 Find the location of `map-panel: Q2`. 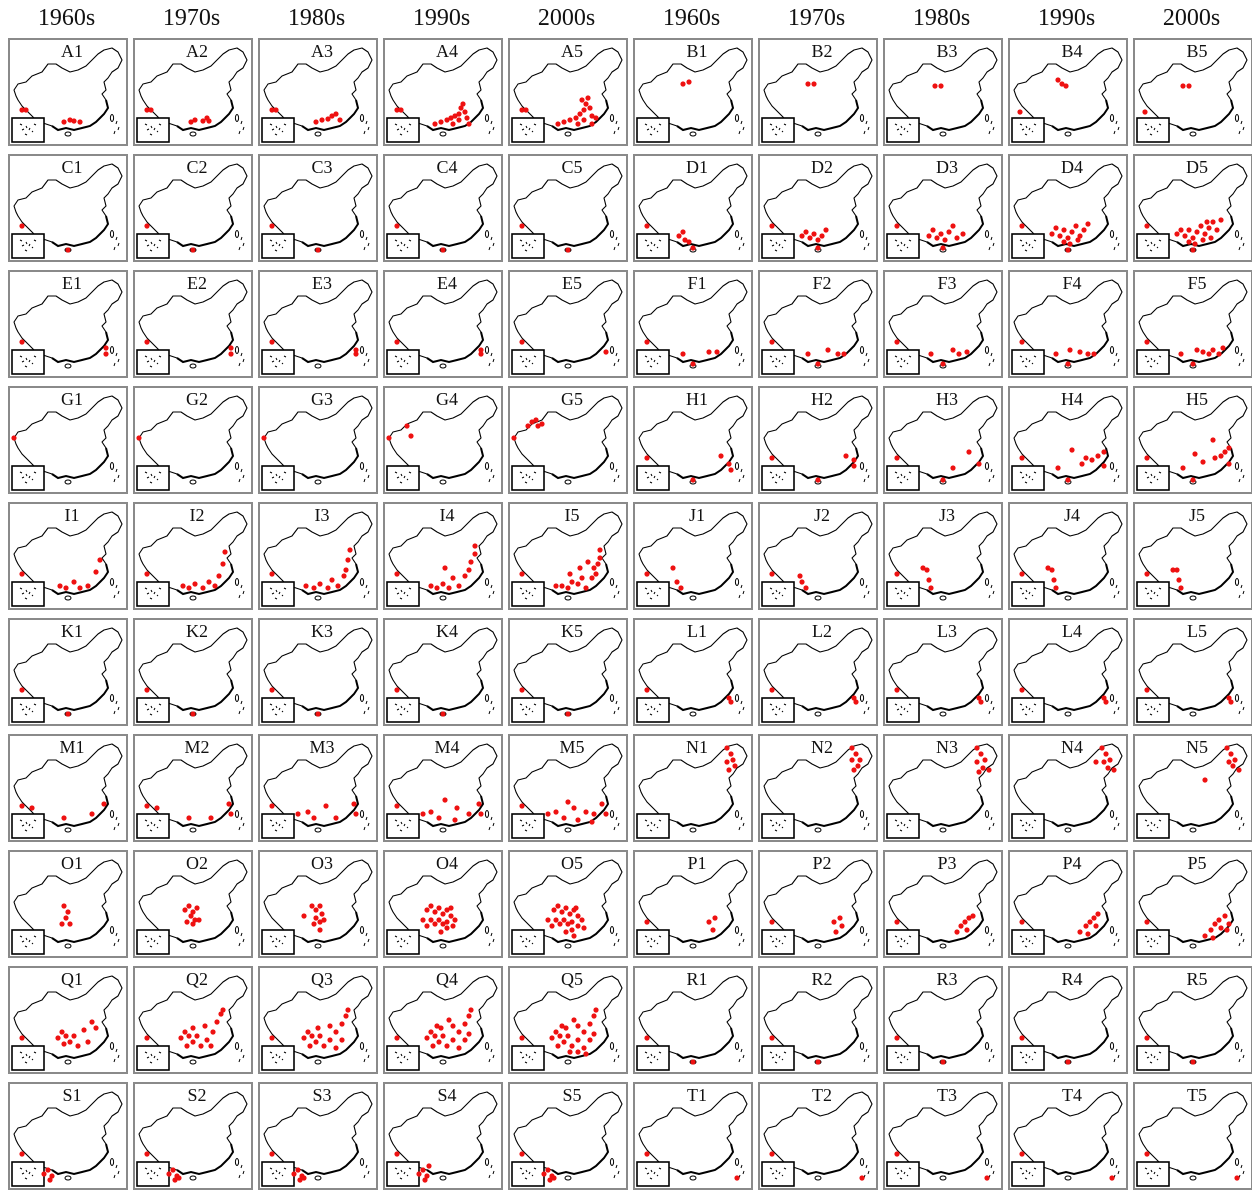

map-panel: Q2 is located at coordinates (193, 1020).